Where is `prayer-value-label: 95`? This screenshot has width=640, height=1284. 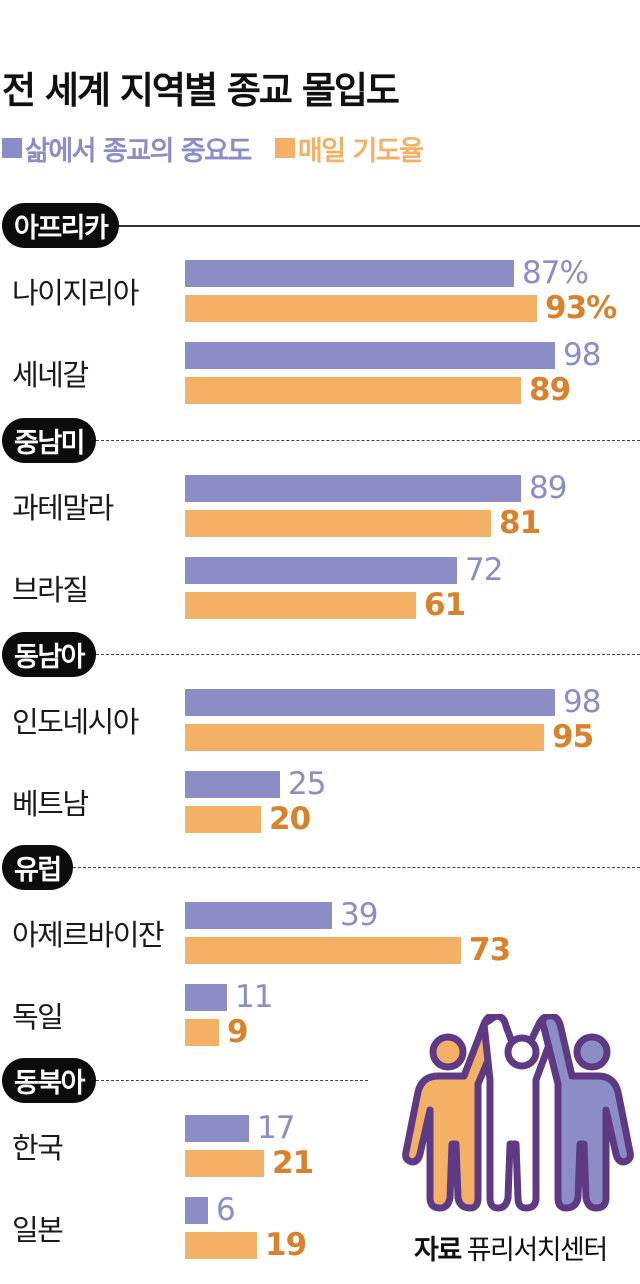
prayer-value-label: 95 is located at coordinates (573, 737).